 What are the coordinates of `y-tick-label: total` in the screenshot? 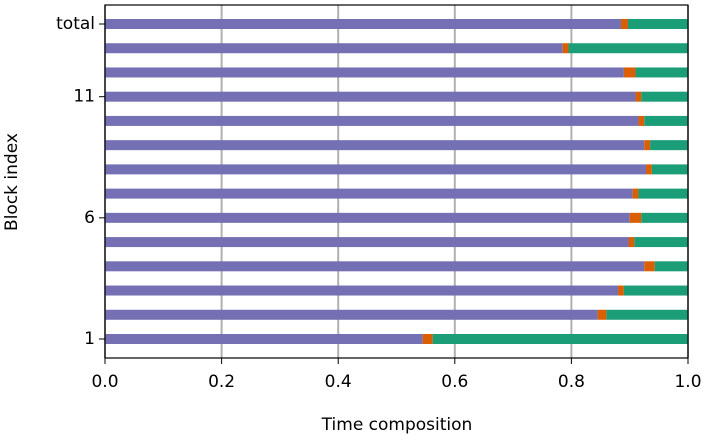 It's located at (75, 24).